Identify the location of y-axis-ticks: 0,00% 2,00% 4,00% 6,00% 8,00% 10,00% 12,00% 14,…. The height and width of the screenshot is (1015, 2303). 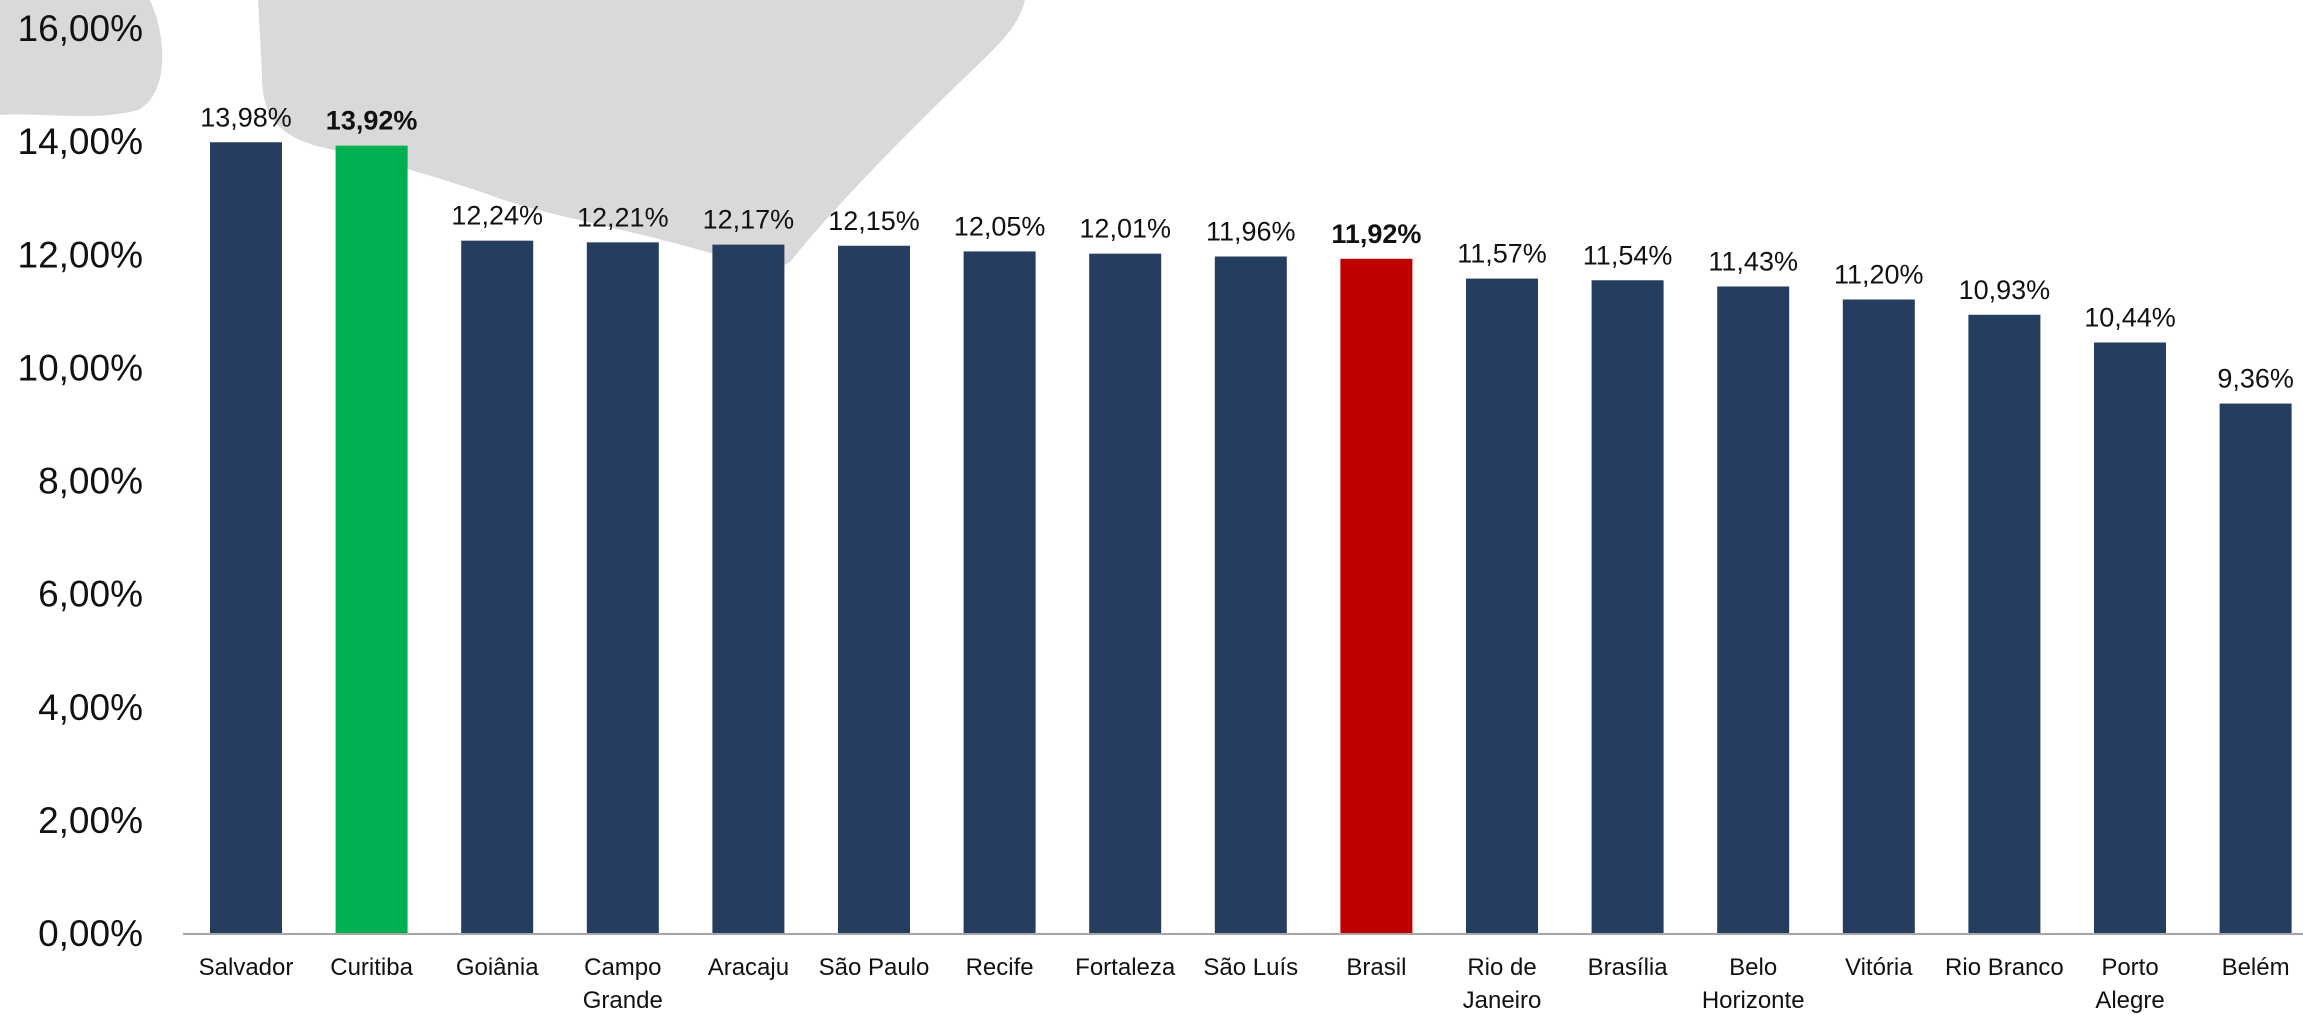
(81, 481).